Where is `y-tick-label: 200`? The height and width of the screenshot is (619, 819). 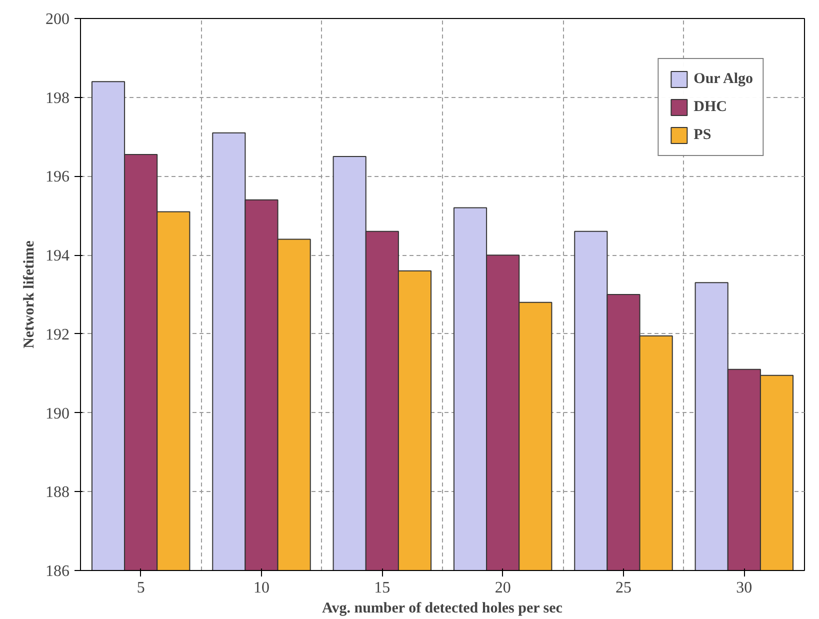 y-tick-label: 200 is located at coordinates (58, 19).